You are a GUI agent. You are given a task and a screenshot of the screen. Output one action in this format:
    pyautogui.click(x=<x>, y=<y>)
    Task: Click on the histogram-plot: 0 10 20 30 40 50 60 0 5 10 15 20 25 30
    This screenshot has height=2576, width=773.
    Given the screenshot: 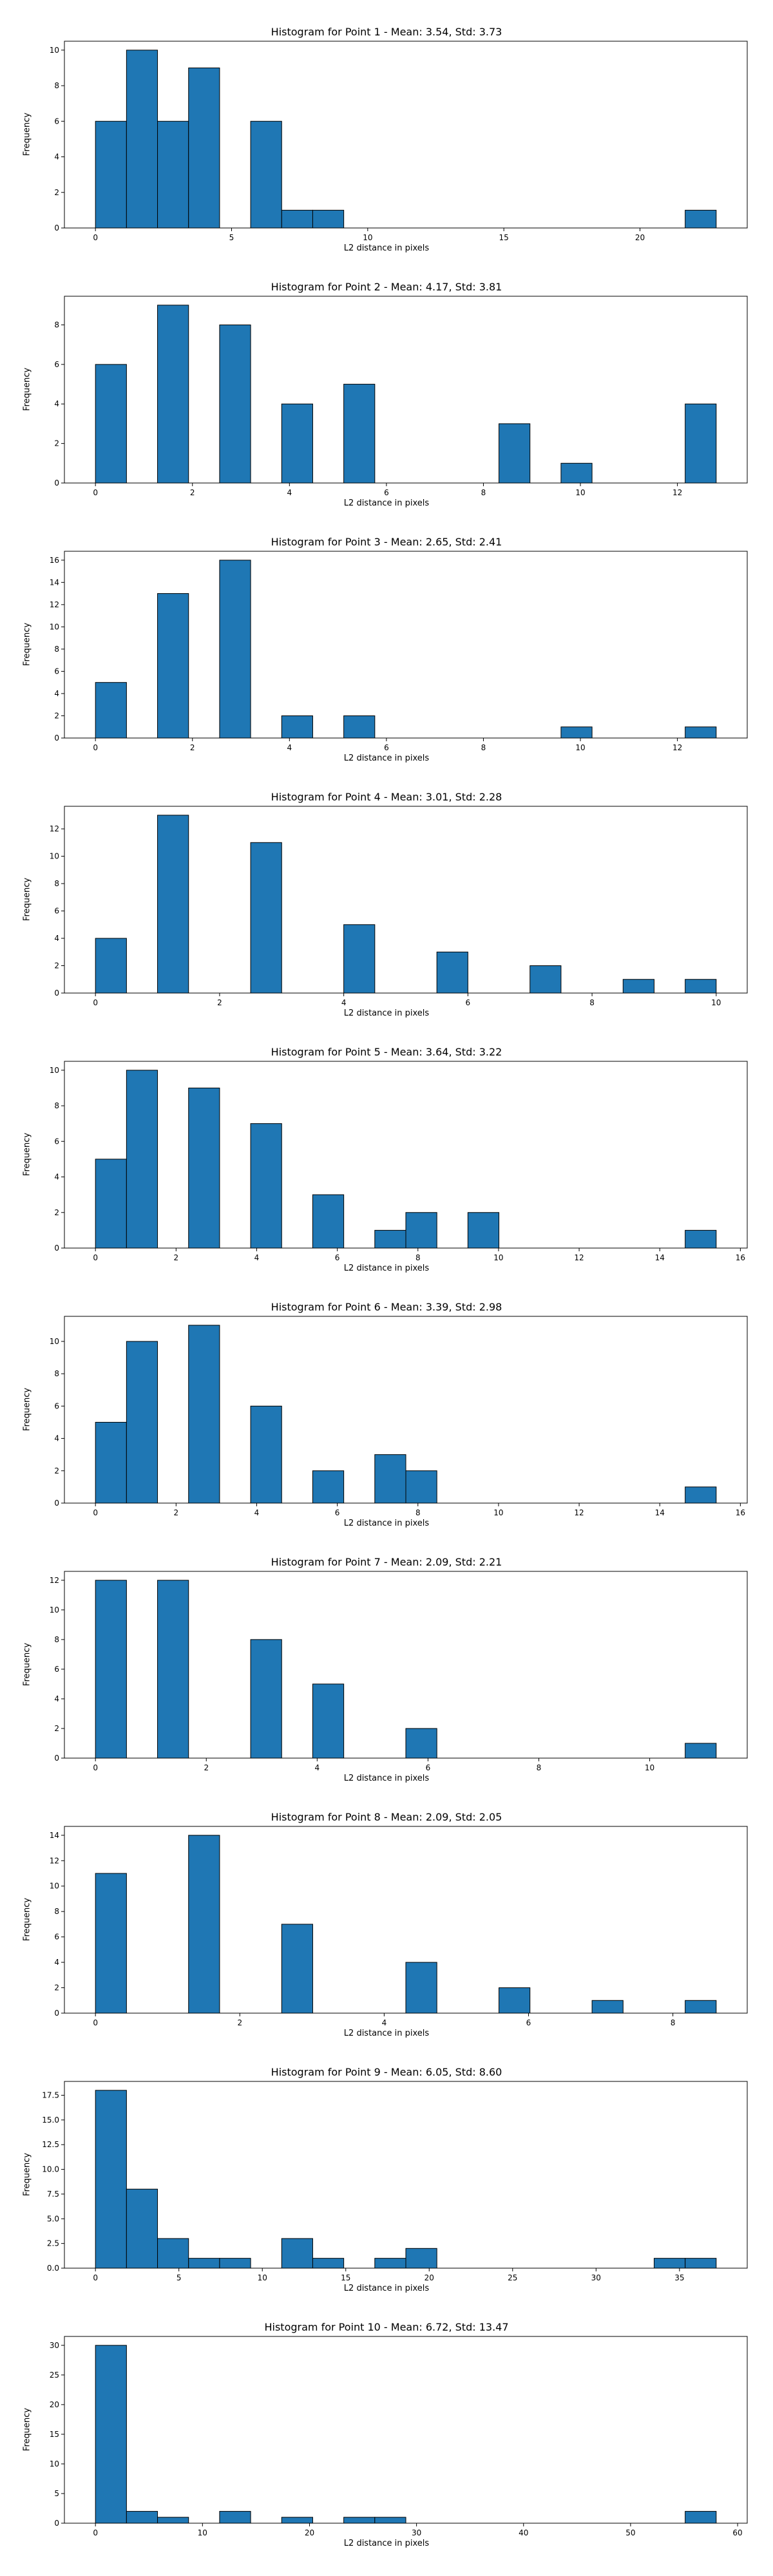 What is the action you would take?
    pyautogui.click(x=399, y=2436)
    